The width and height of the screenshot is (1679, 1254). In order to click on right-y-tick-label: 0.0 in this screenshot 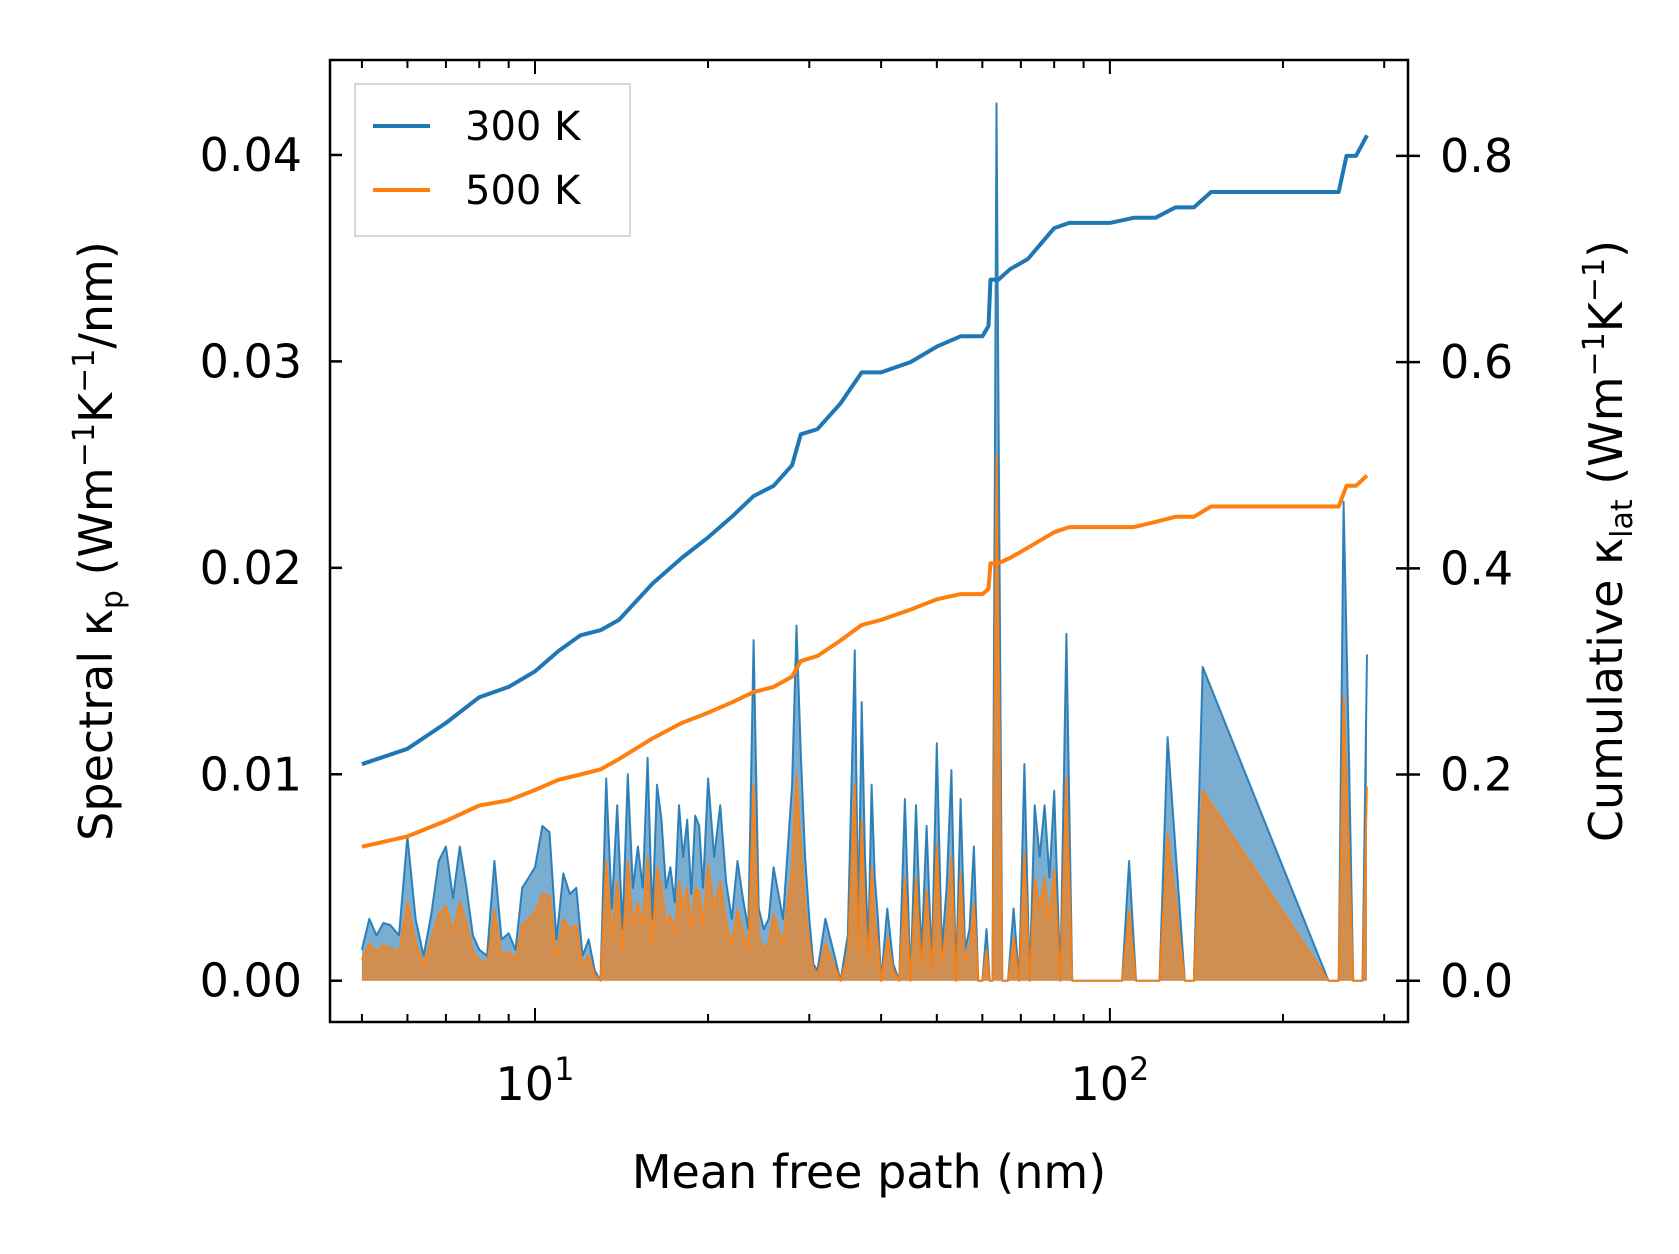, I will do `click(1476, 981)`.